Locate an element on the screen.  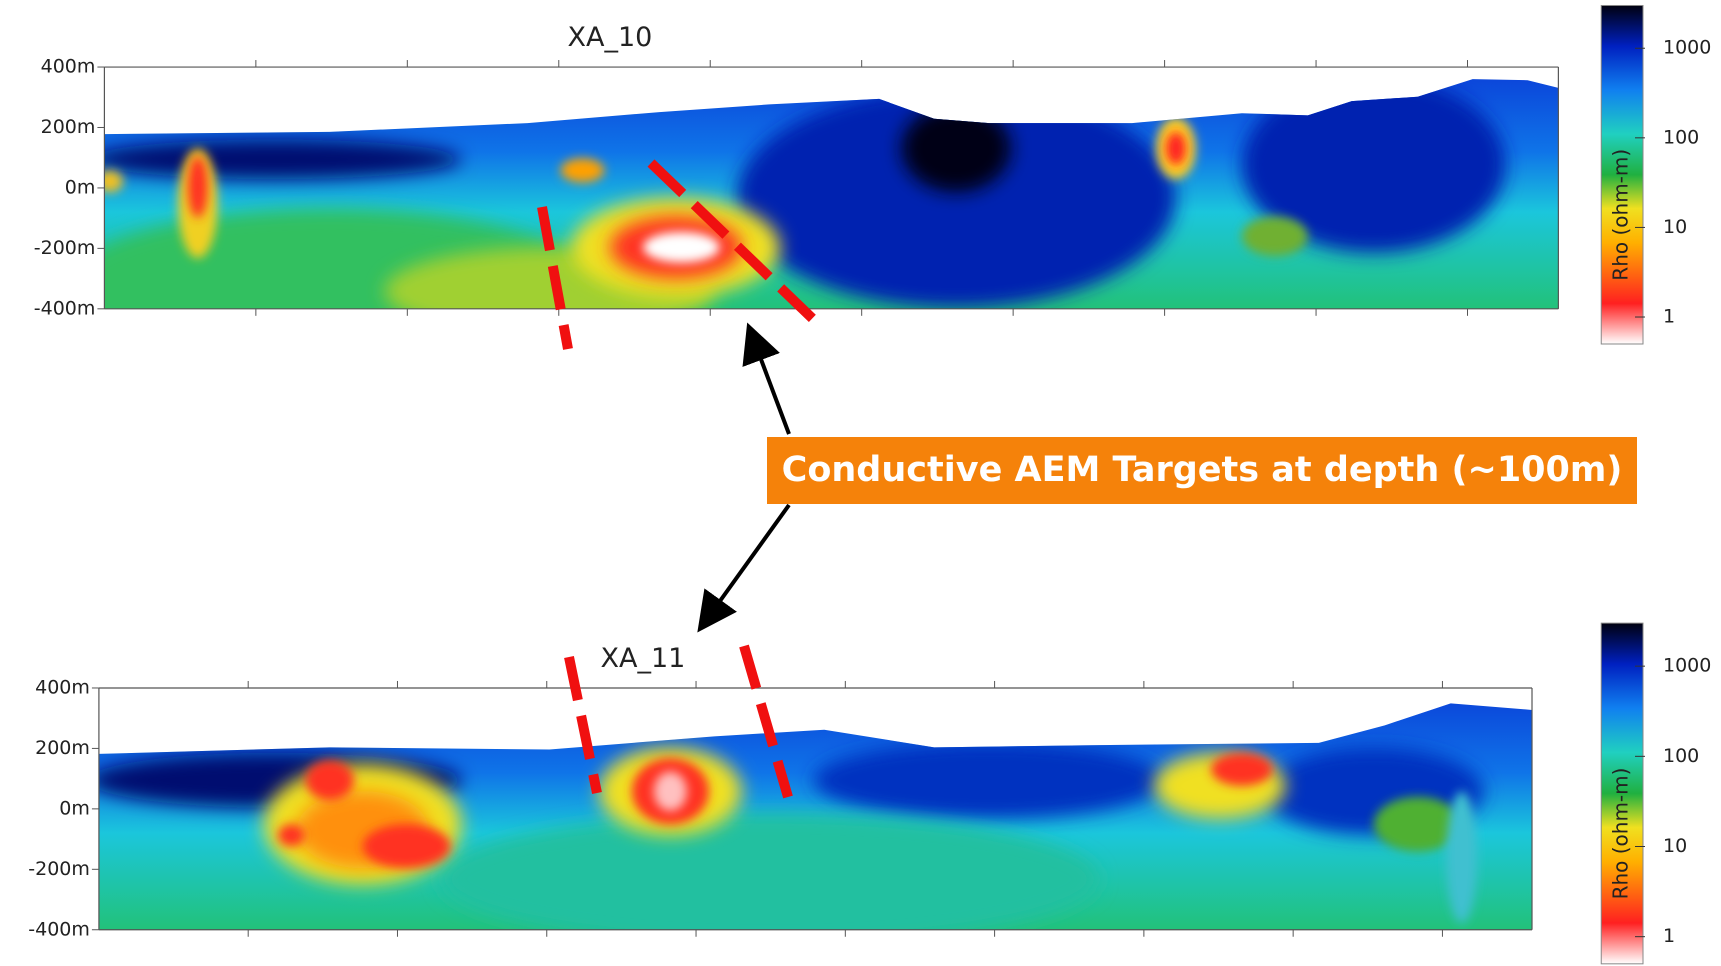
annotation-box is located at coordinates (1202, 470).